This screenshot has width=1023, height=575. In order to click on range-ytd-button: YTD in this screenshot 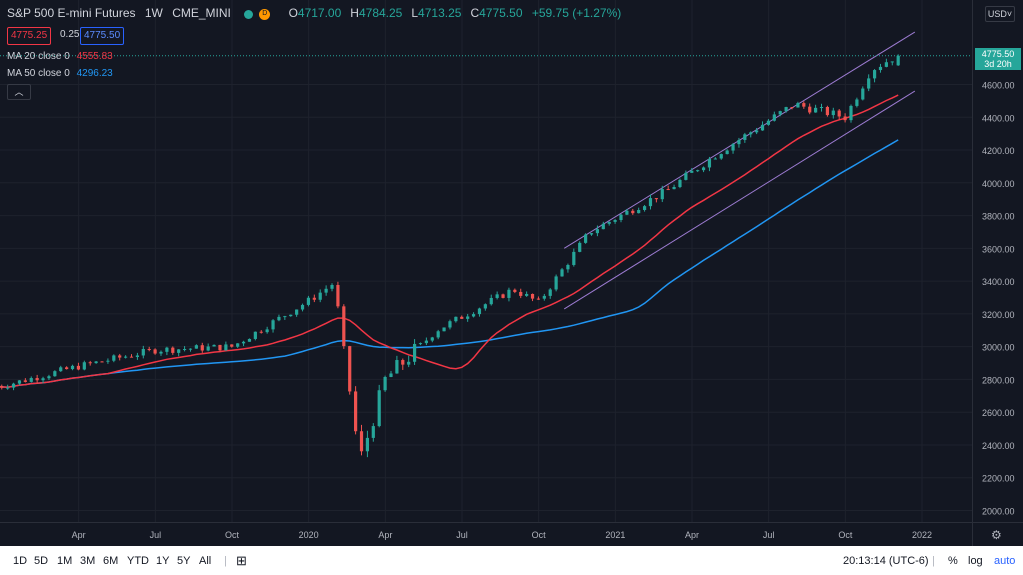, I will do `click(138, 561)`.